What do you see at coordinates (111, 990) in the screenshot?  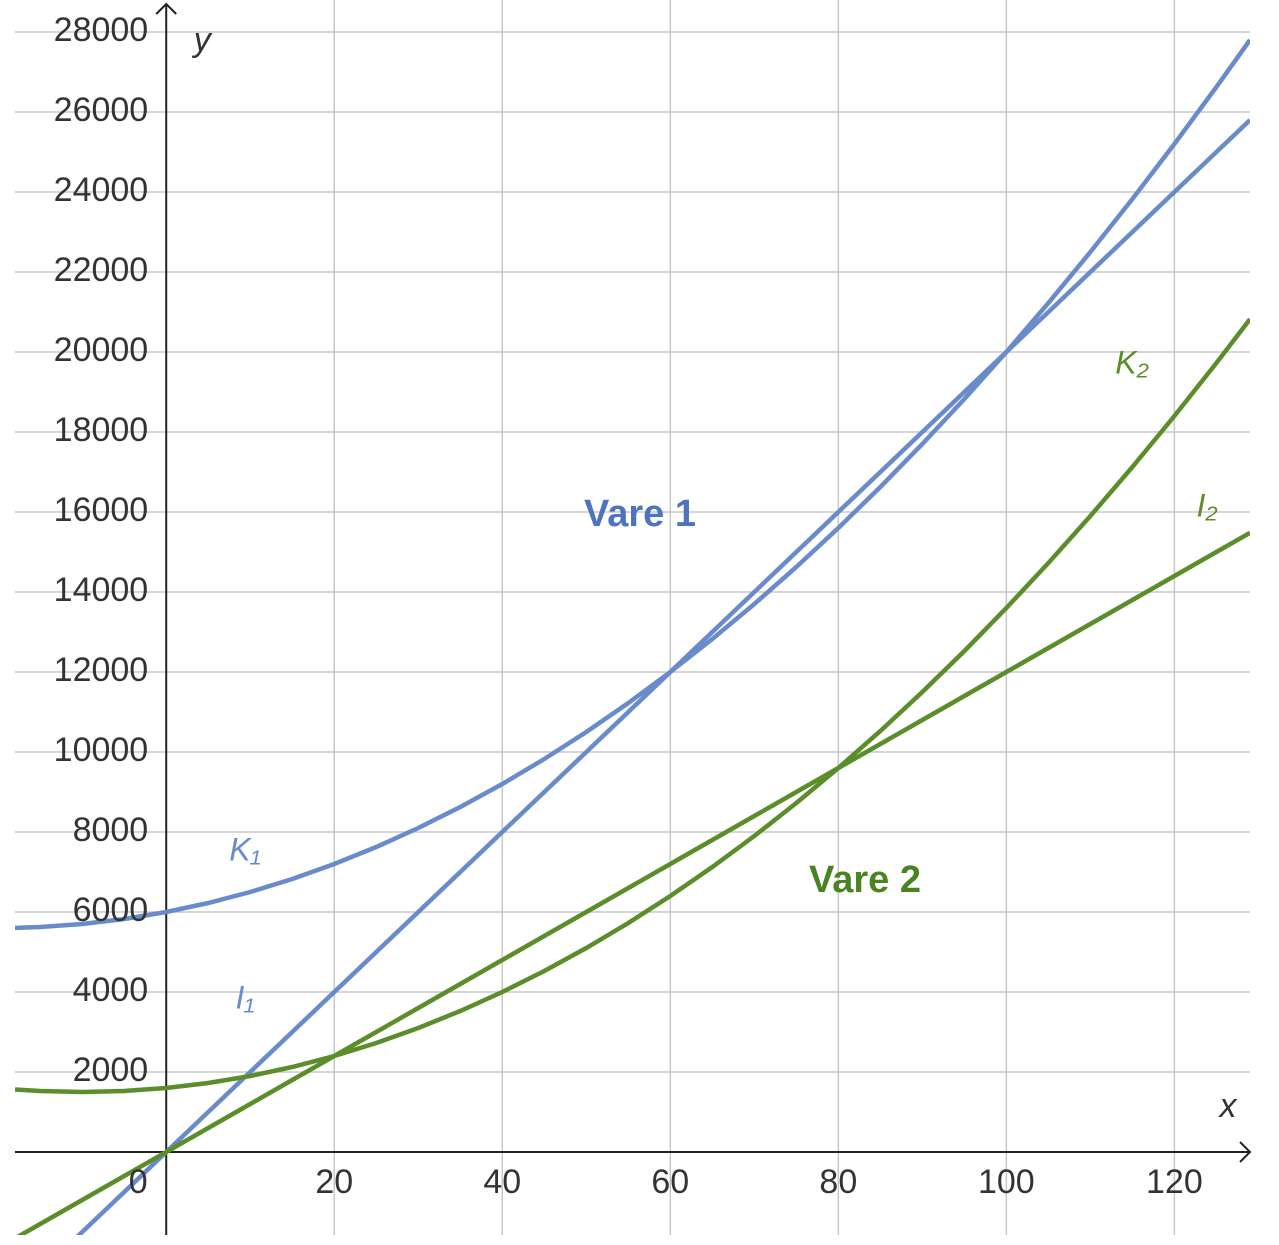 I see `y-tick-label: 4000` at bounding box center [111, 990].